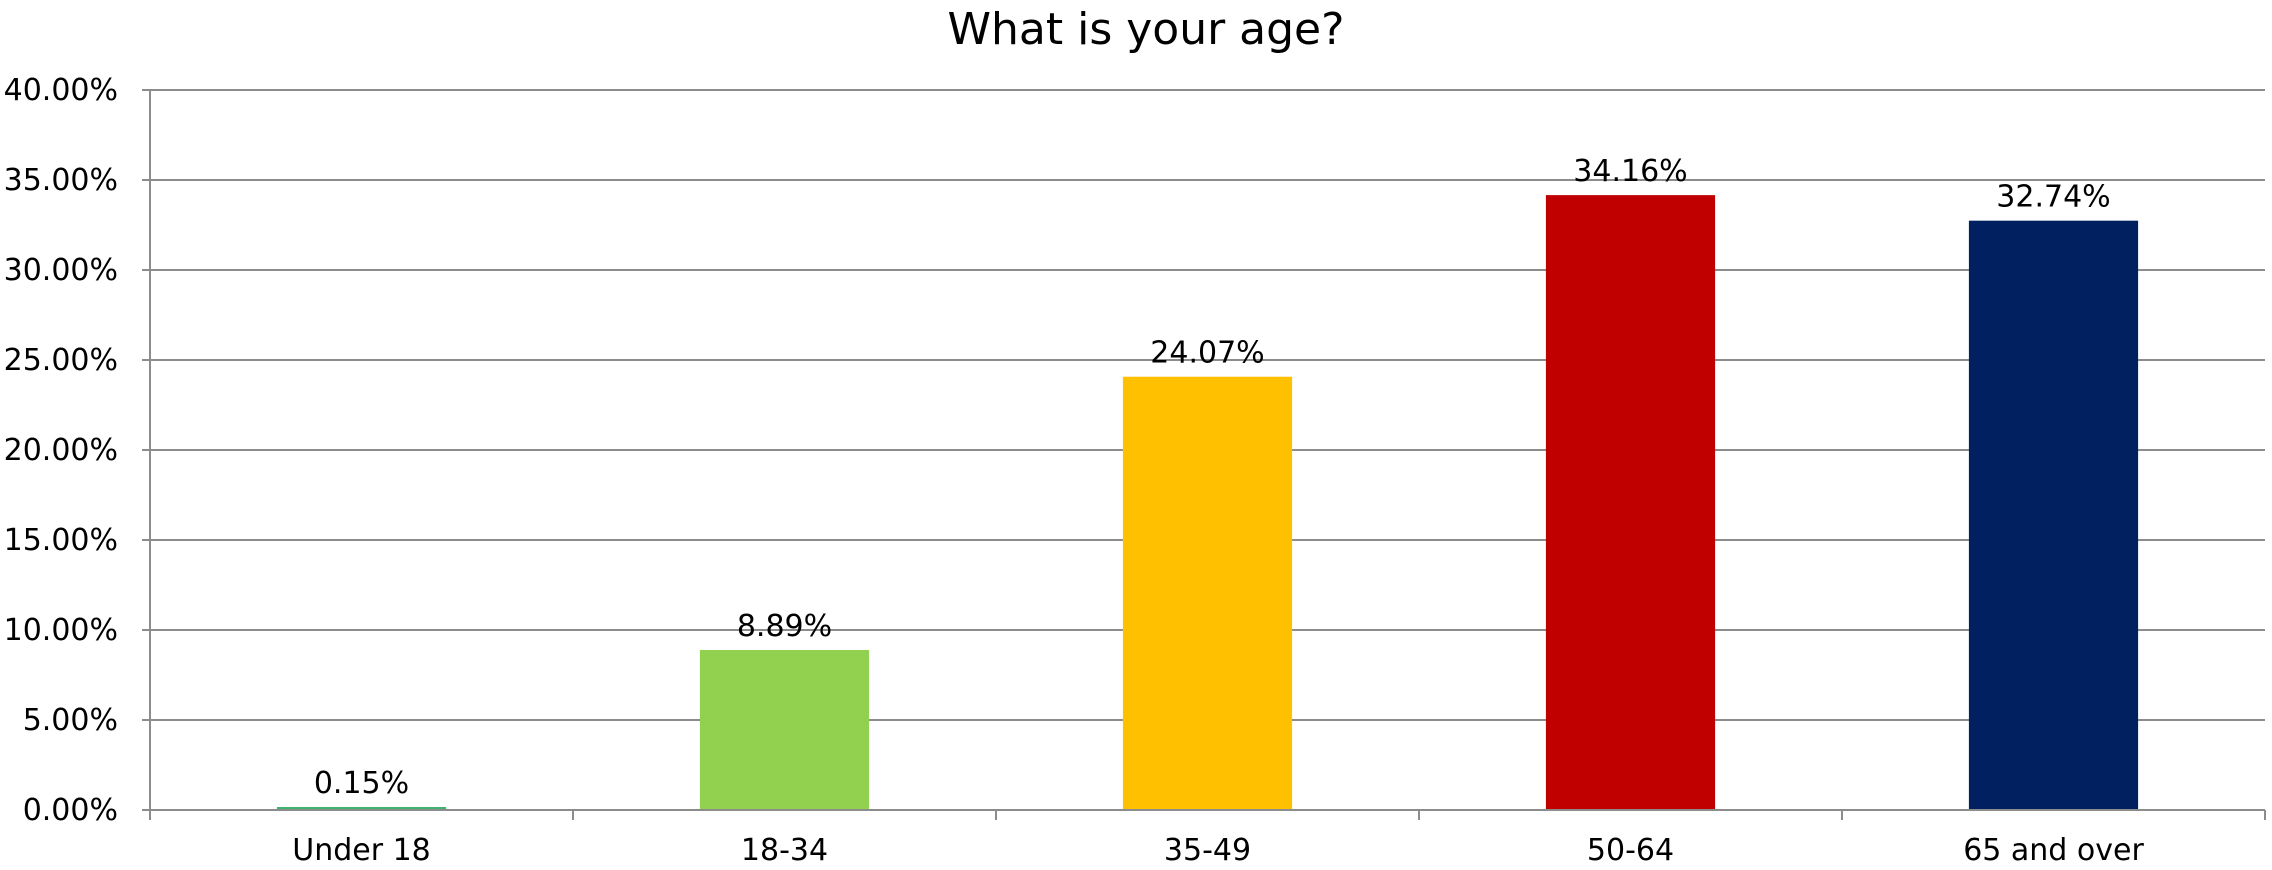 The image size is (2272, 870). I want to click on y-tick-label: 5.00%, so click(70, 720).